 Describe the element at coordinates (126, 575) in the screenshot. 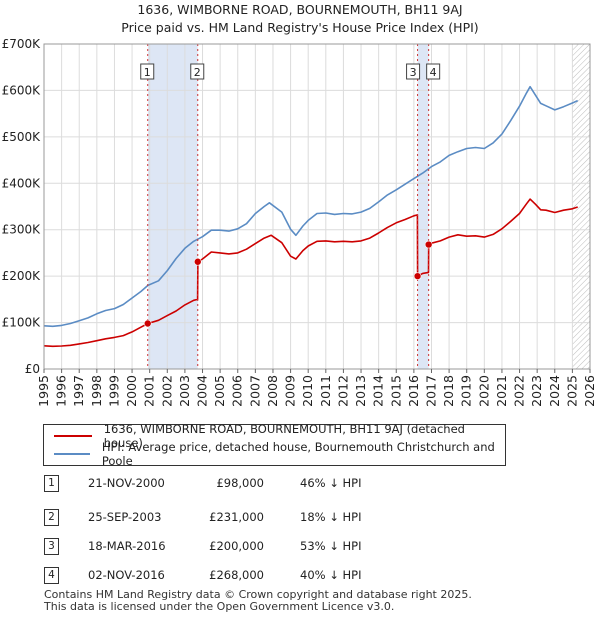

I see `sale-date: 02-NOV-2016` at that location.